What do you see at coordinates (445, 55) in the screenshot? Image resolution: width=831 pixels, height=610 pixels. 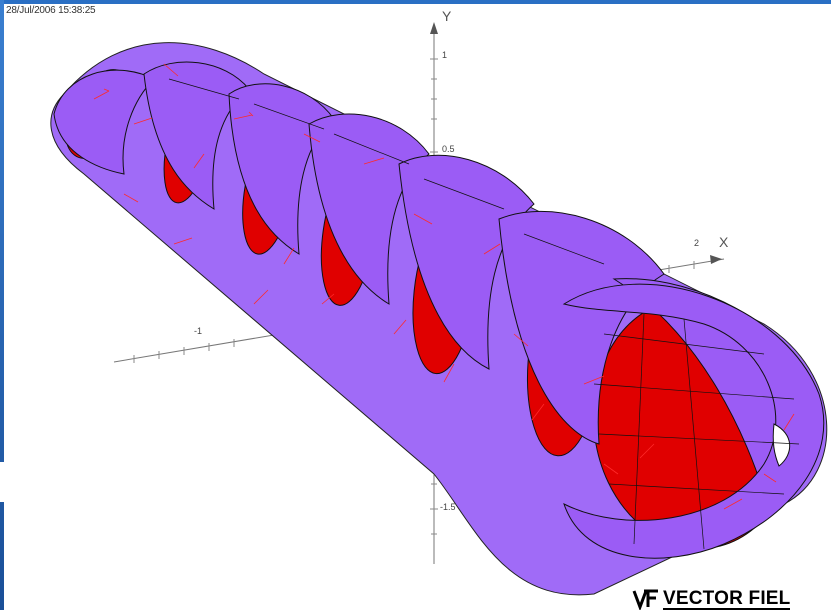 I see `y-tick-1: 1` at bounding box center [445, 55].